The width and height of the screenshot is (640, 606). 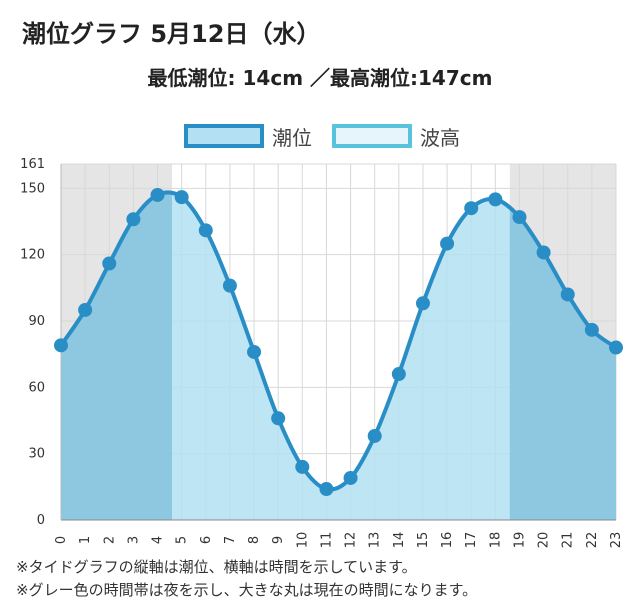 What do you see at coordinates (440, 137) in the screenshot?
I see `legend-label-wave: 波高` at bounding box center [440, 137].